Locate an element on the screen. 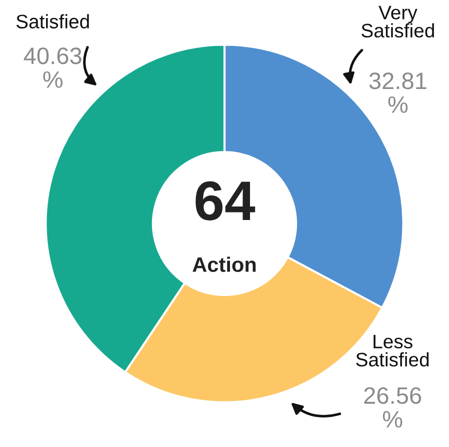 This screenshot has height=447, width=449. slice-label: Very Satisfied is located at coordinates (398, 22).